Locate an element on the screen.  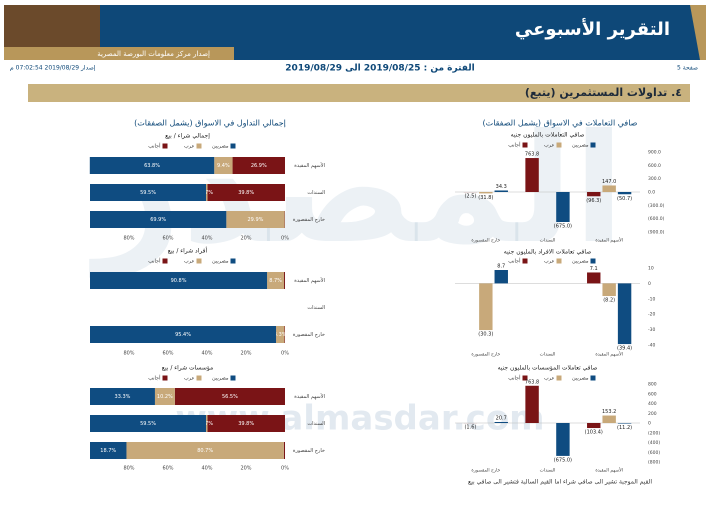
left-column-title: إجمالي التداول في الاسواق (يشمل الصفقات) is located at coordinates (210, 124).